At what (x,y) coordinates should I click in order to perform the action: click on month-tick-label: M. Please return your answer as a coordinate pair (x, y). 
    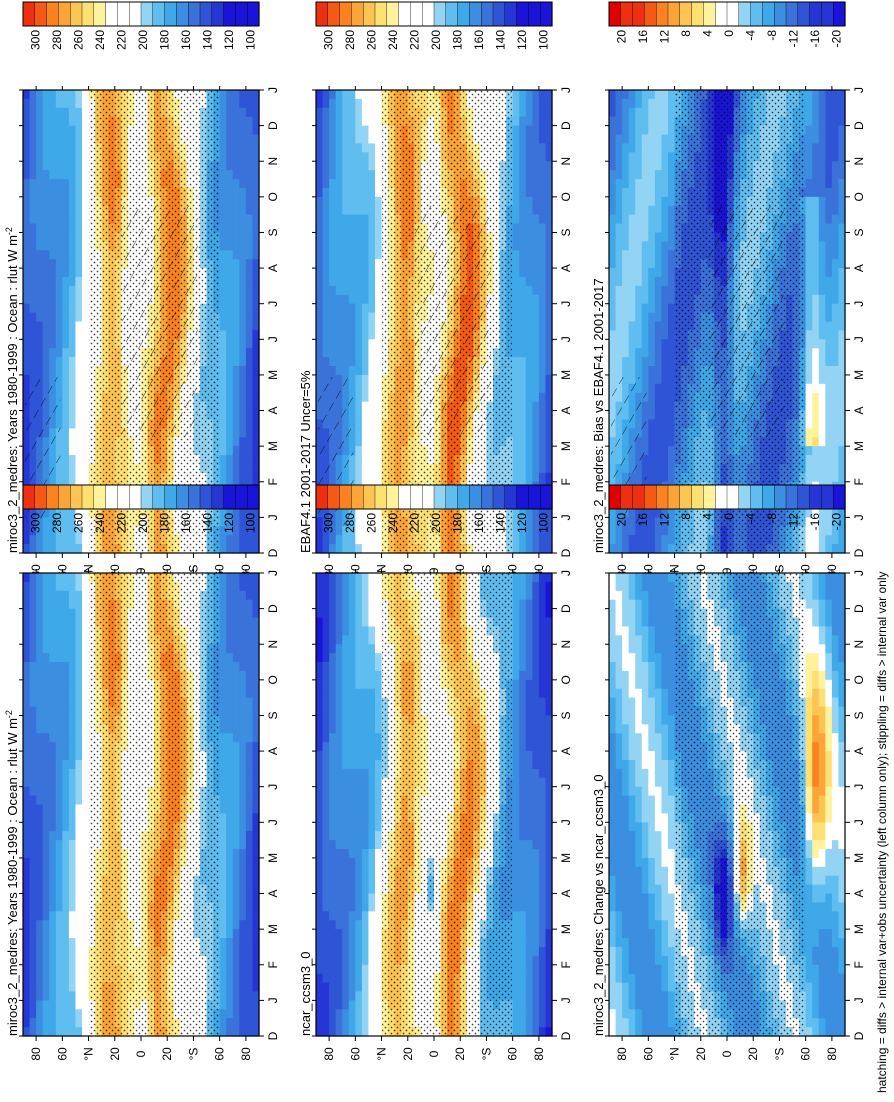
    Looking at the image, I should click on (273, 446).